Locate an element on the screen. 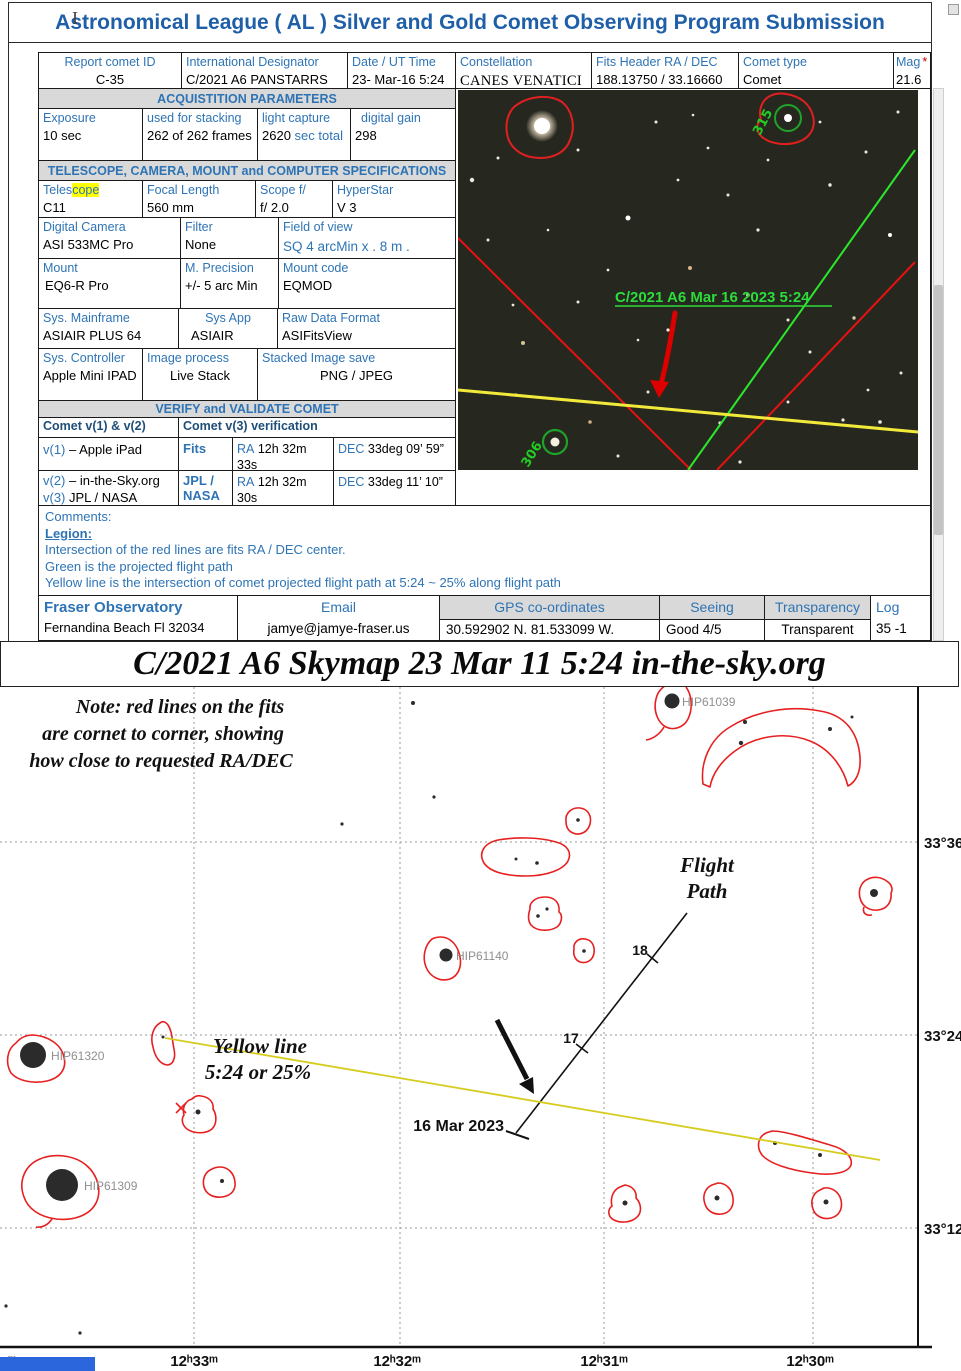  red-contour is located at coordinates (785, 119).